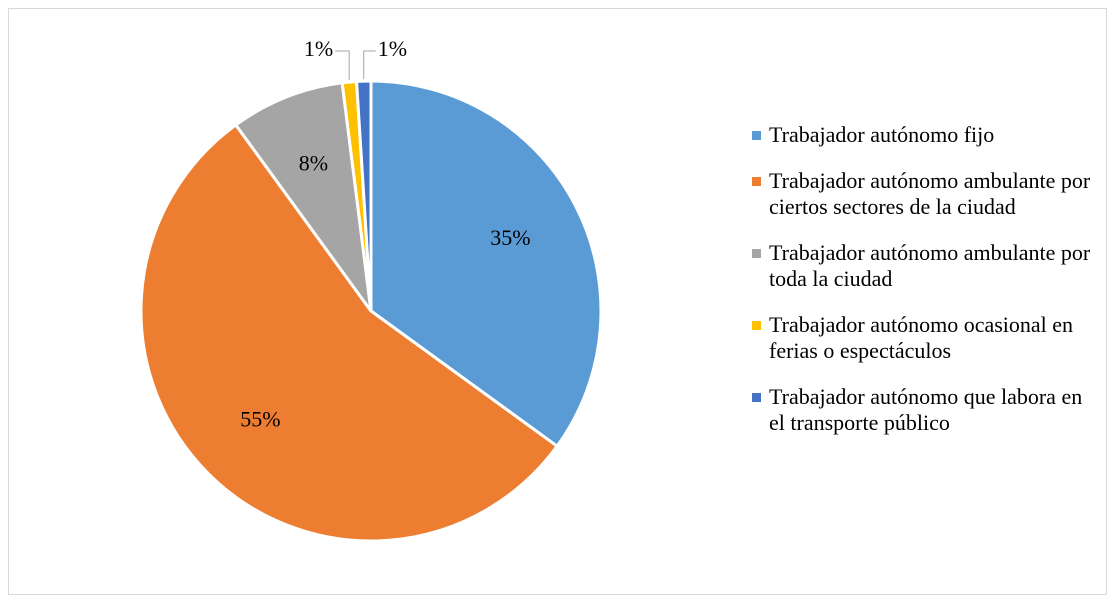 This screenshot has height=603, width=1115. What do you see at coordinates (313, 163) in the screenshot?
I see `data-label: 8%` at bounding box center [313, 163].